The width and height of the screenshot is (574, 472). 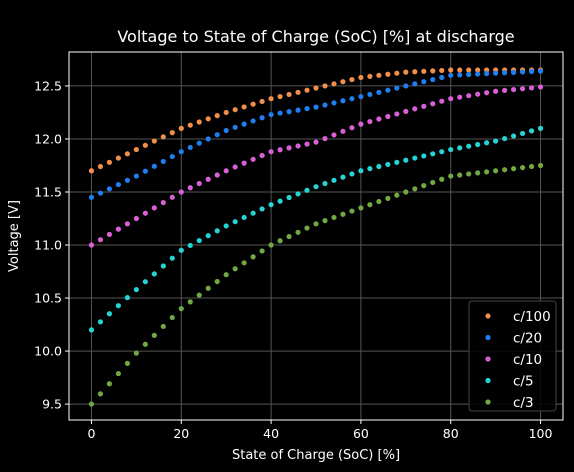 I want to click on x-tick-label: 0, so click(x=91, y=433).